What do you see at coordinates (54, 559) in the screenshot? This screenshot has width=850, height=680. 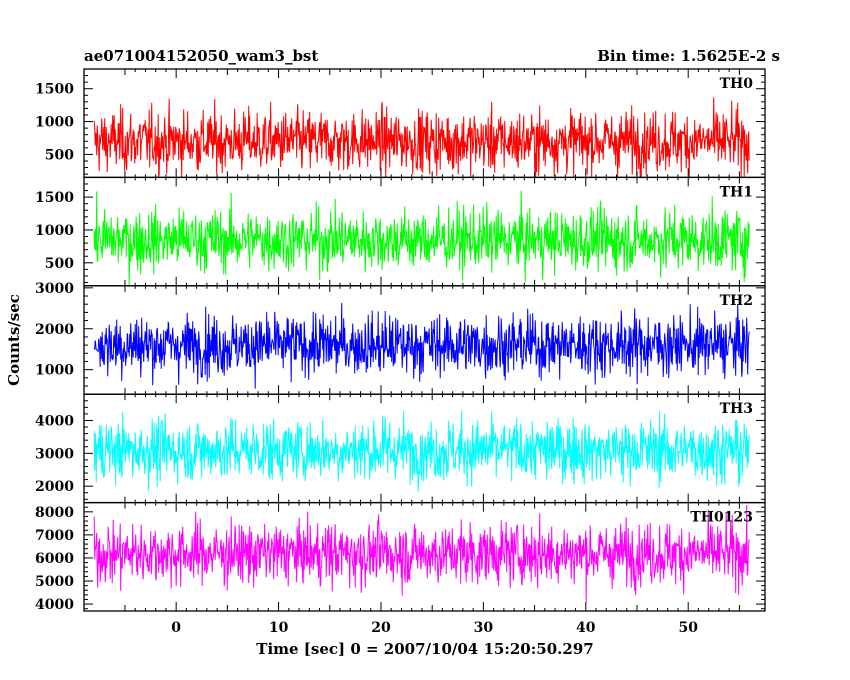 I see `y-tick-label: 6000` at bounding box center [54, 559].